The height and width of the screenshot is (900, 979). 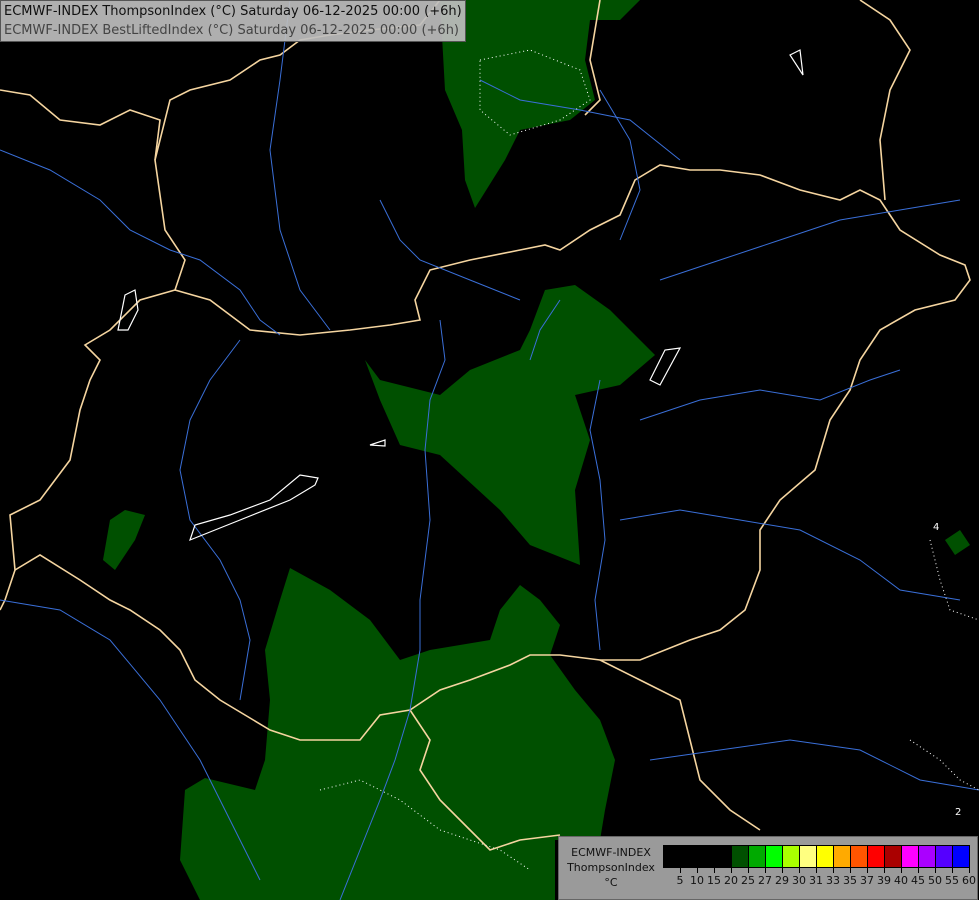 I want to click on legend-tick-label: 15, so click(x=714, y=880).